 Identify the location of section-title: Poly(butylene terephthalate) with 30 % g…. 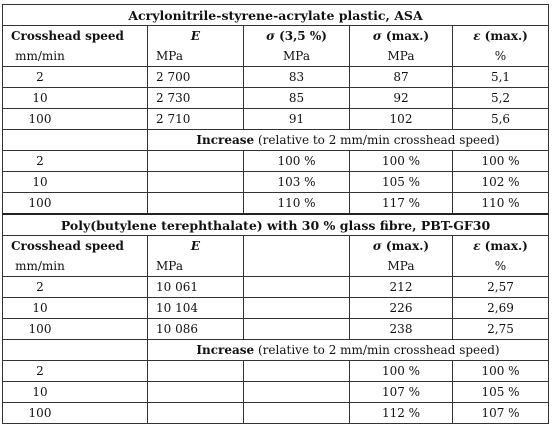
(275, 224).